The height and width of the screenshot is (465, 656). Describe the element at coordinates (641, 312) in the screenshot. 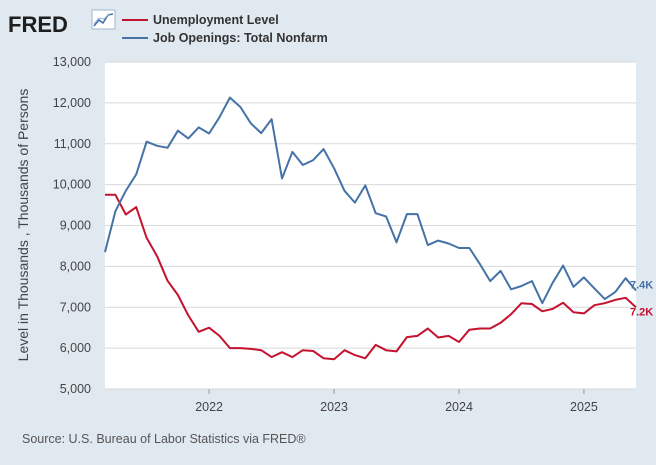

I see `end-label-unemployment-level: 7.2K` at that location.